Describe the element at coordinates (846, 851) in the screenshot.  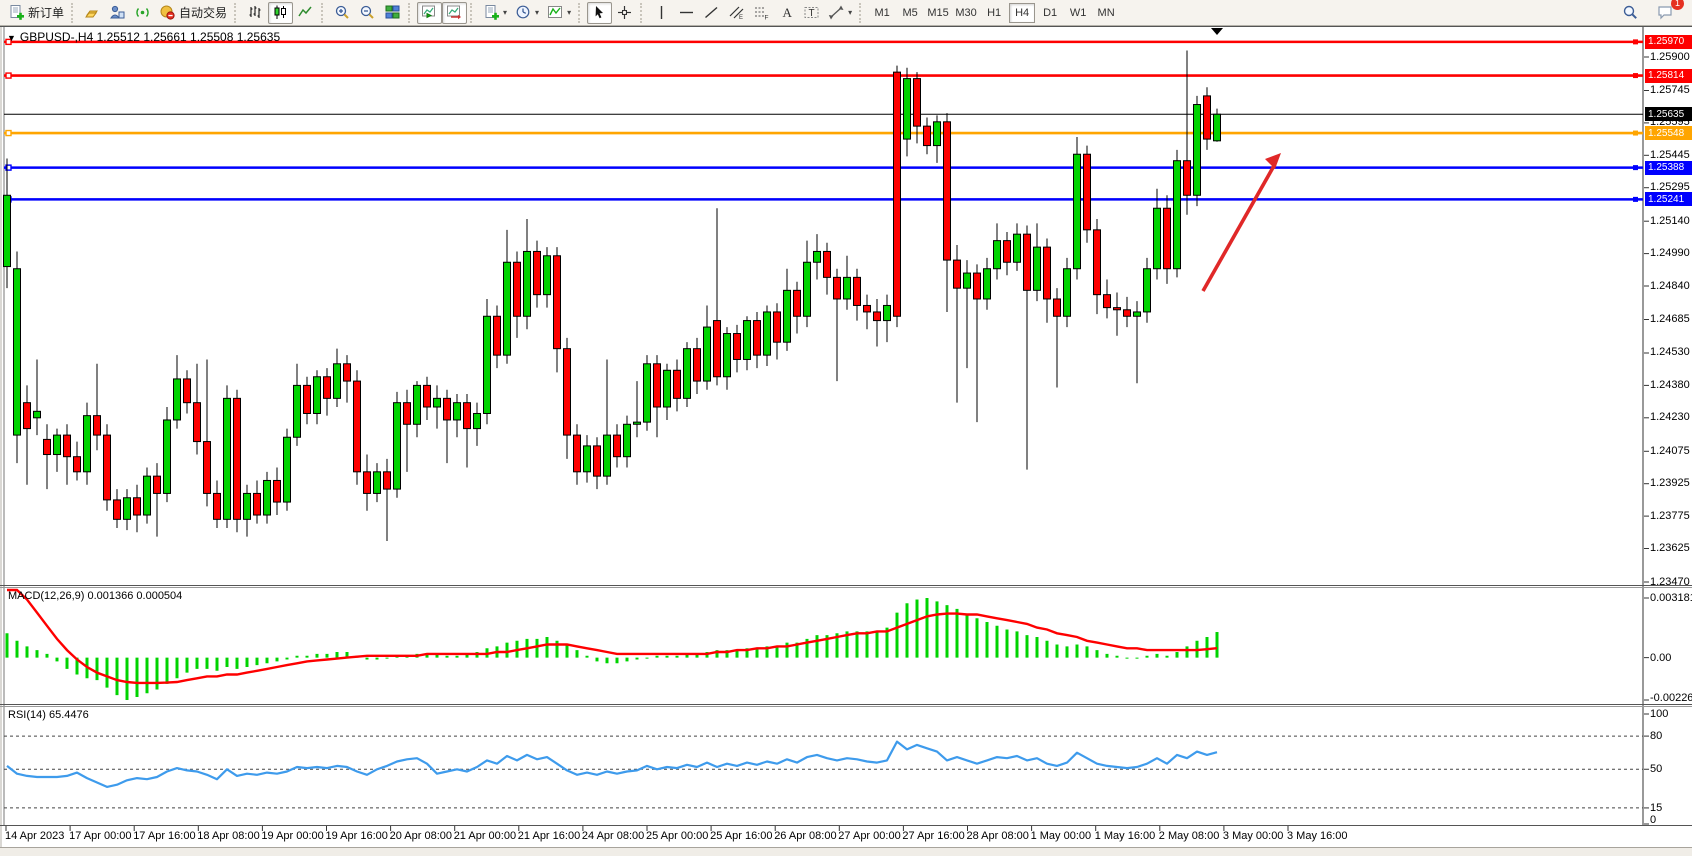
I see `status-bar` at that location.